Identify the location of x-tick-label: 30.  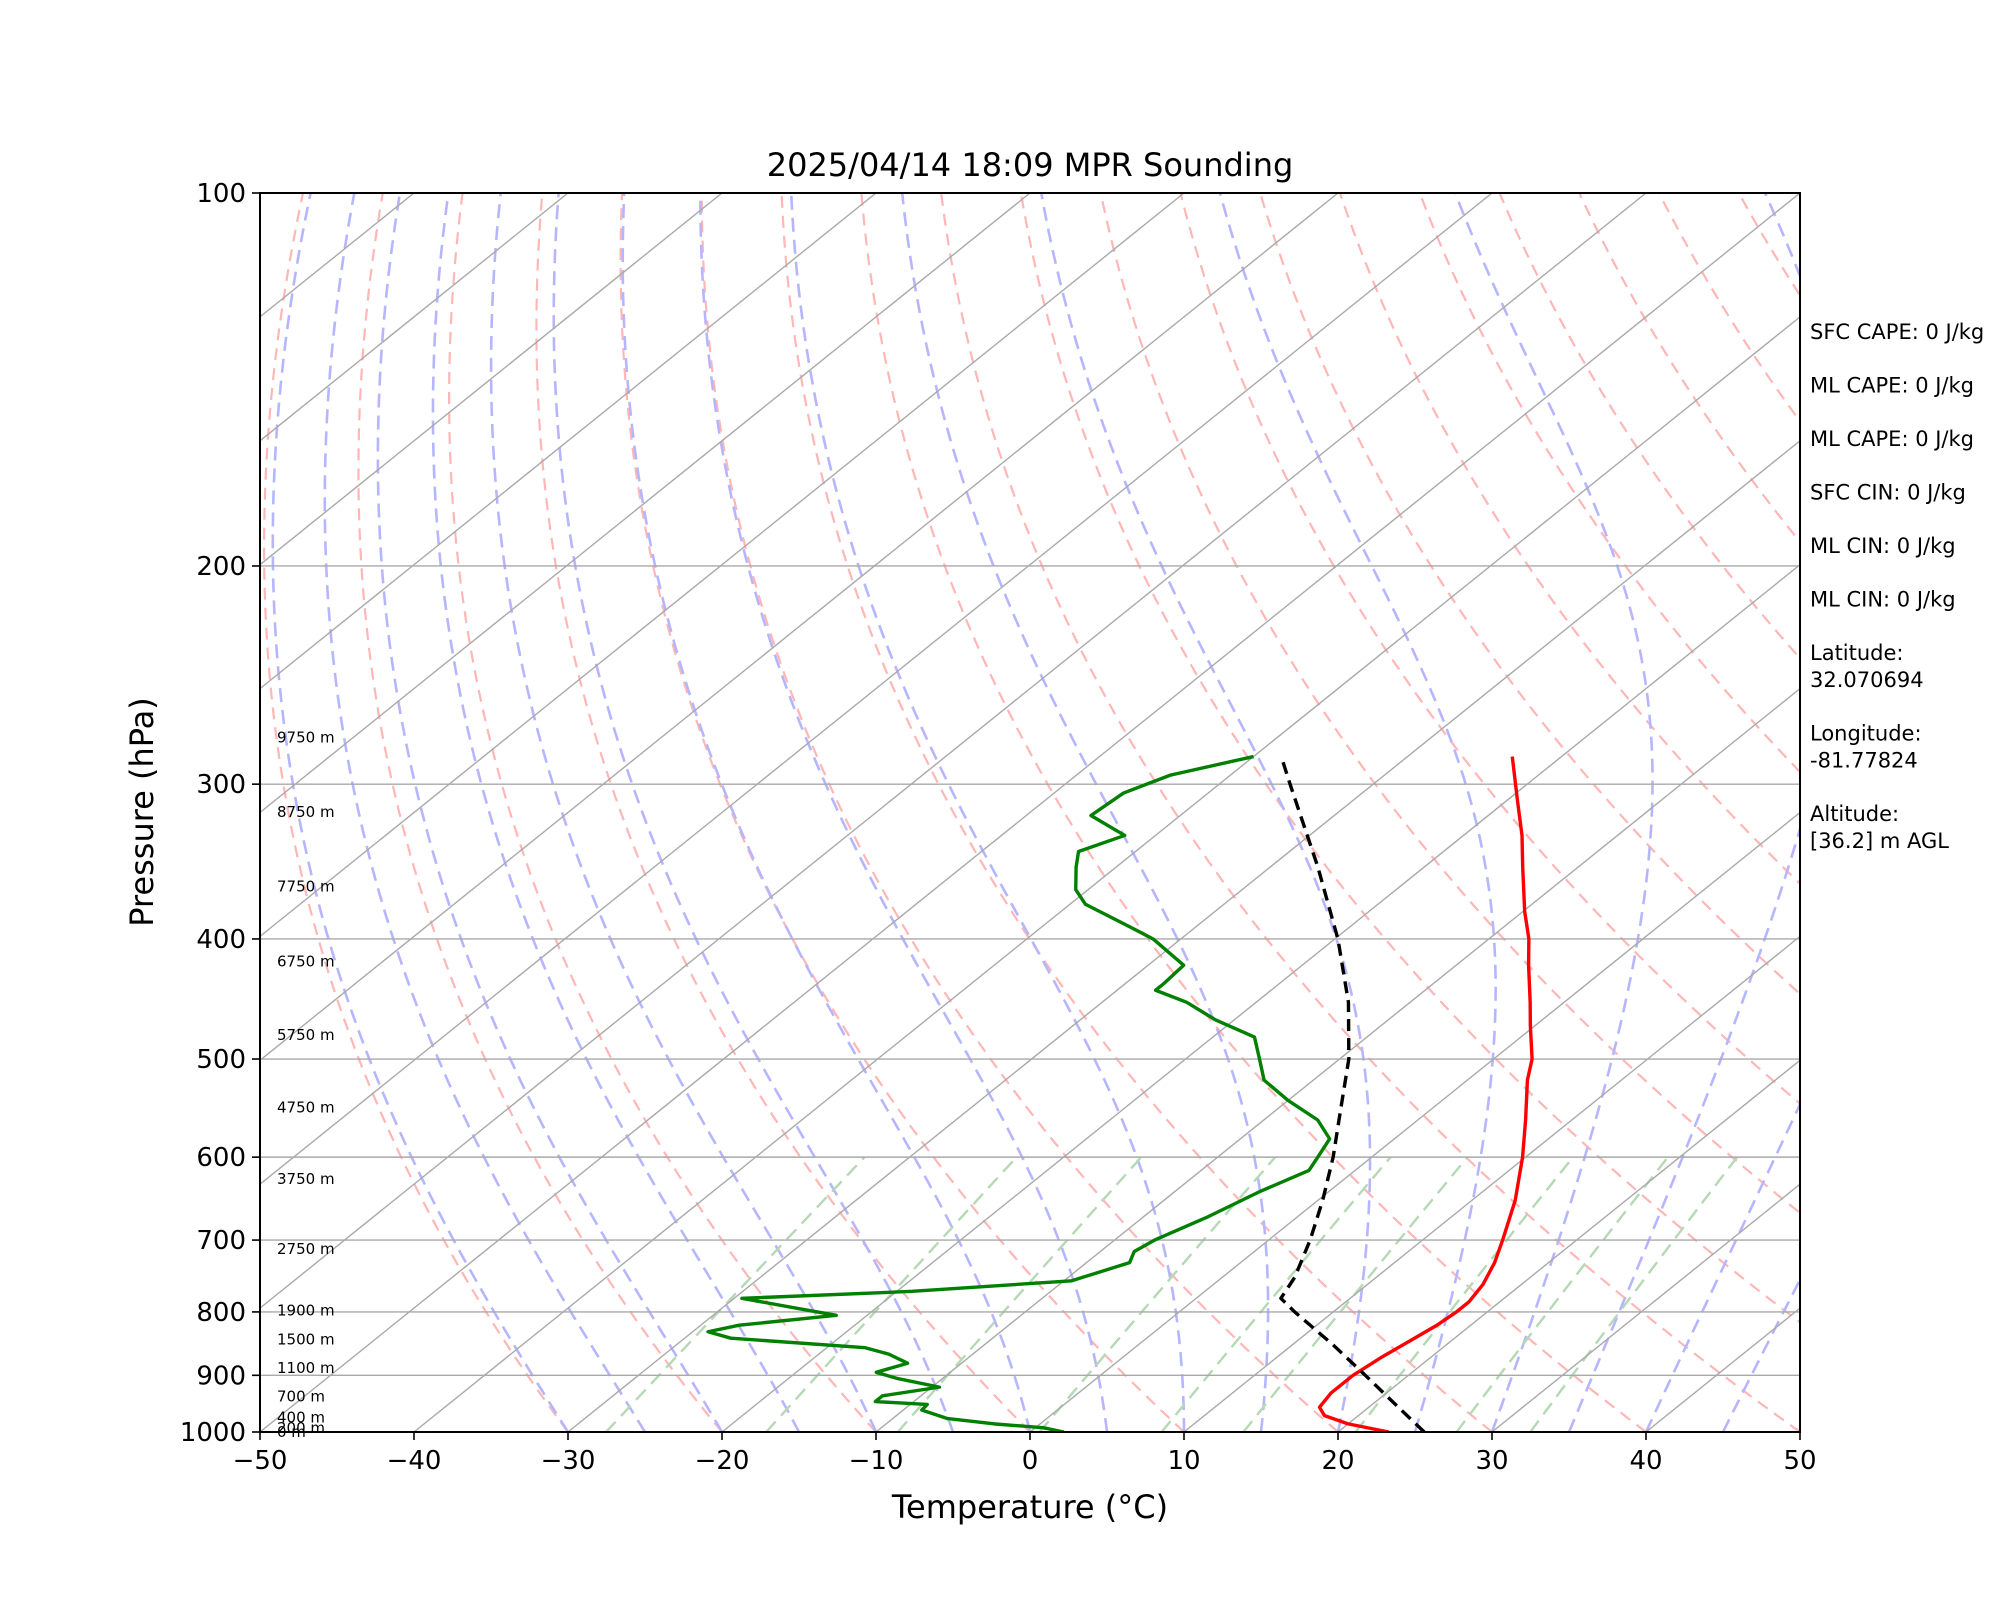
(1491, 1461).